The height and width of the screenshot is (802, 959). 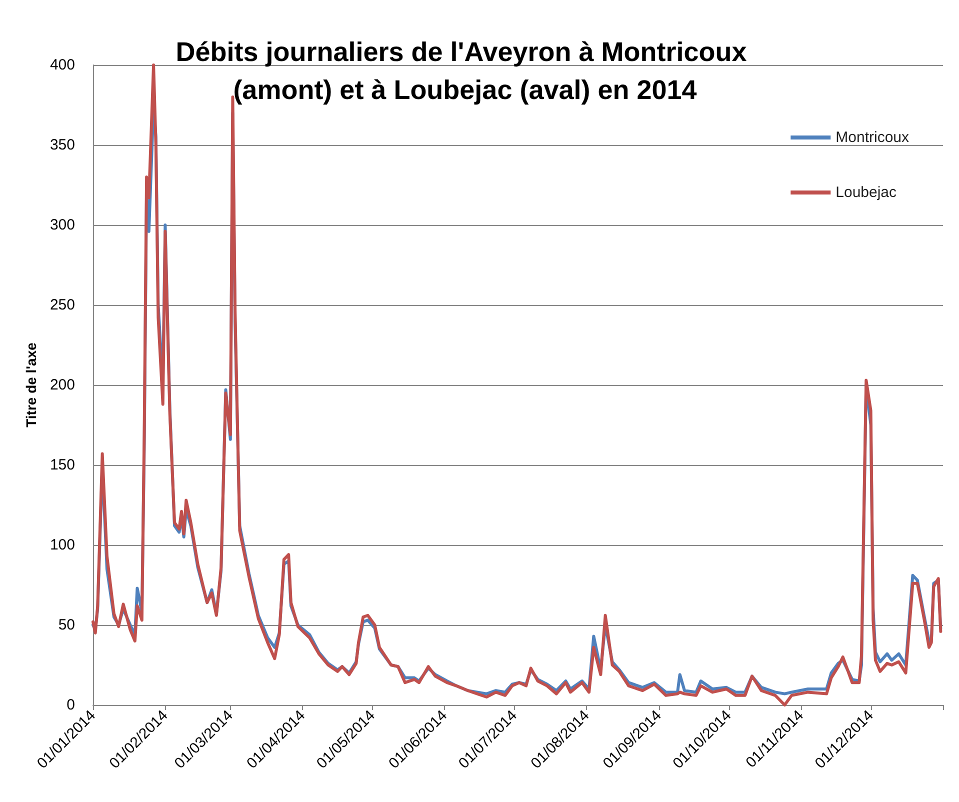 What do you see at coordinates (62, 225) in the screenshot?
I see `y-tick-label: 300` at bounding box center [62, 225].